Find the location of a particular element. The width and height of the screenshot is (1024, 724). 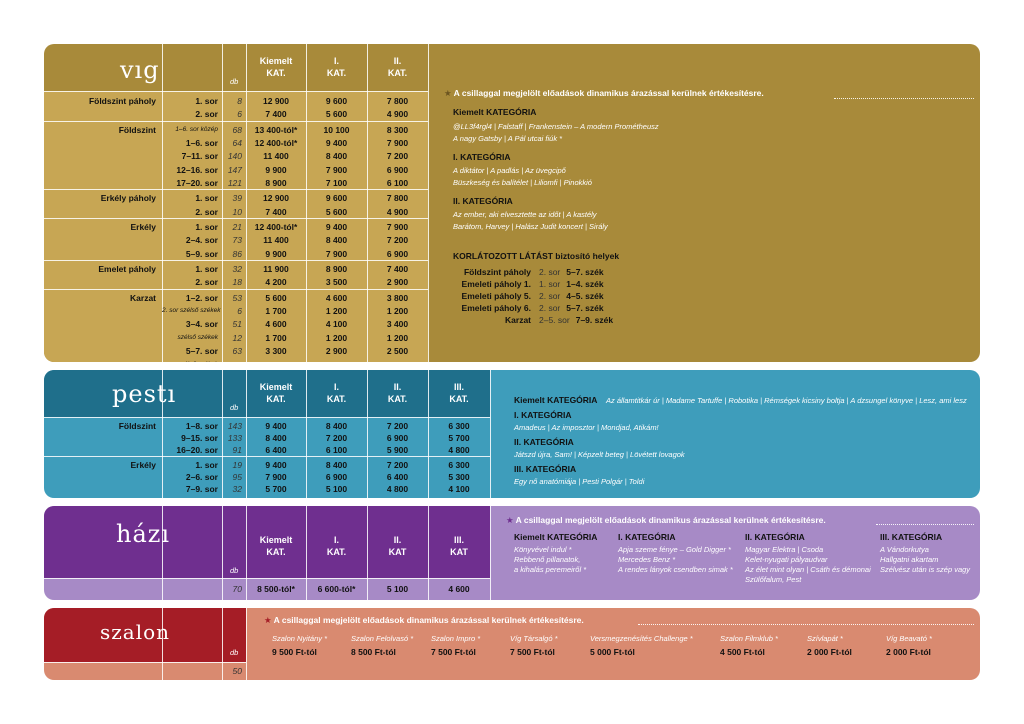

vig-price-kat1: 5 600 is located at coordinates (336, 211).